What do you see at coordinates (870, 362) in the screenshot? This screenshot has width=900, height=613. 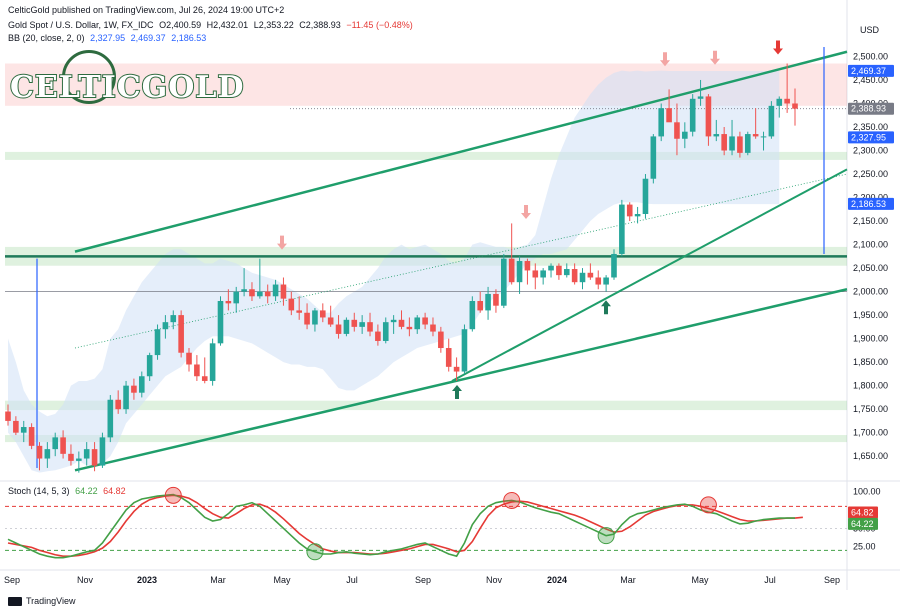 I see `price-axis-tick: 1,850.00` at bounding box center [870, 362].